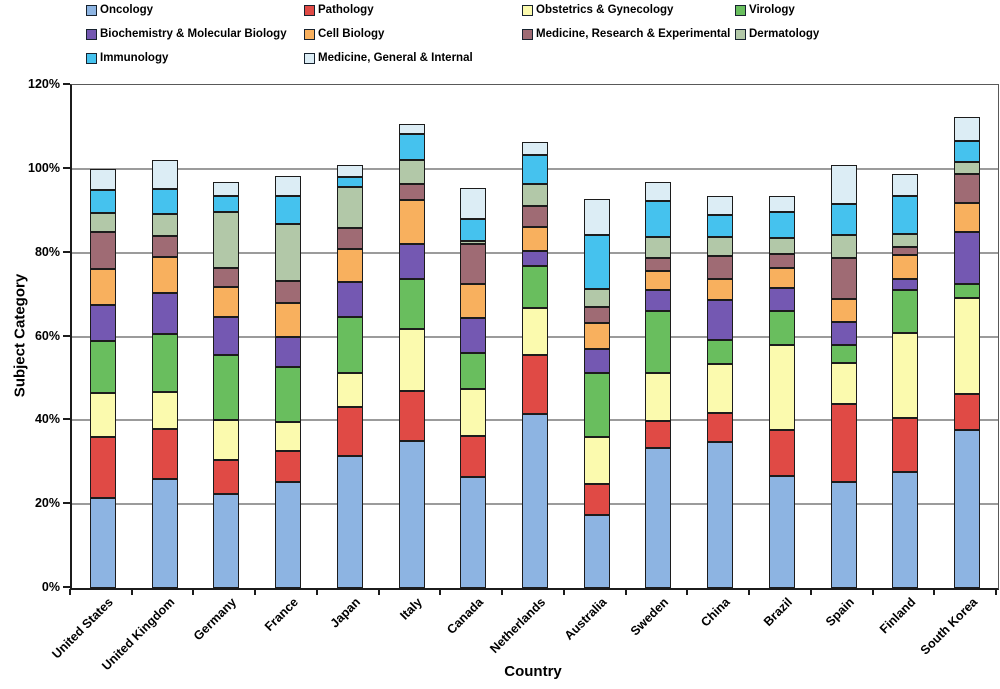 Image resolution: width=1000 pixels, height=689 pixels. What do you see at coordinates (533, 671) in the screenshot?
I see `x-axis-title: Country` at bounding box center [533, 671].